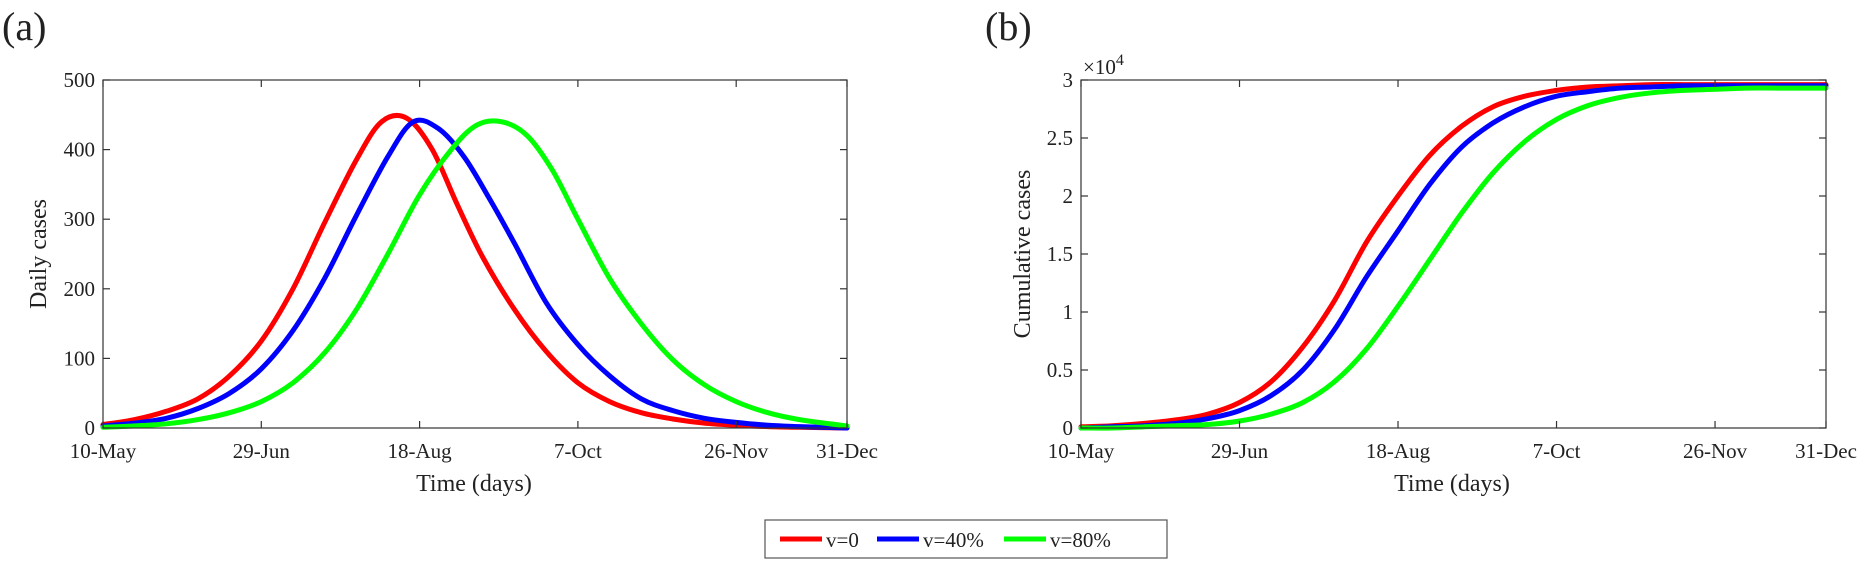 The image size is (1876, 564). I want to click on panel-b-exponent-base: ×10, so click(1099, 67).